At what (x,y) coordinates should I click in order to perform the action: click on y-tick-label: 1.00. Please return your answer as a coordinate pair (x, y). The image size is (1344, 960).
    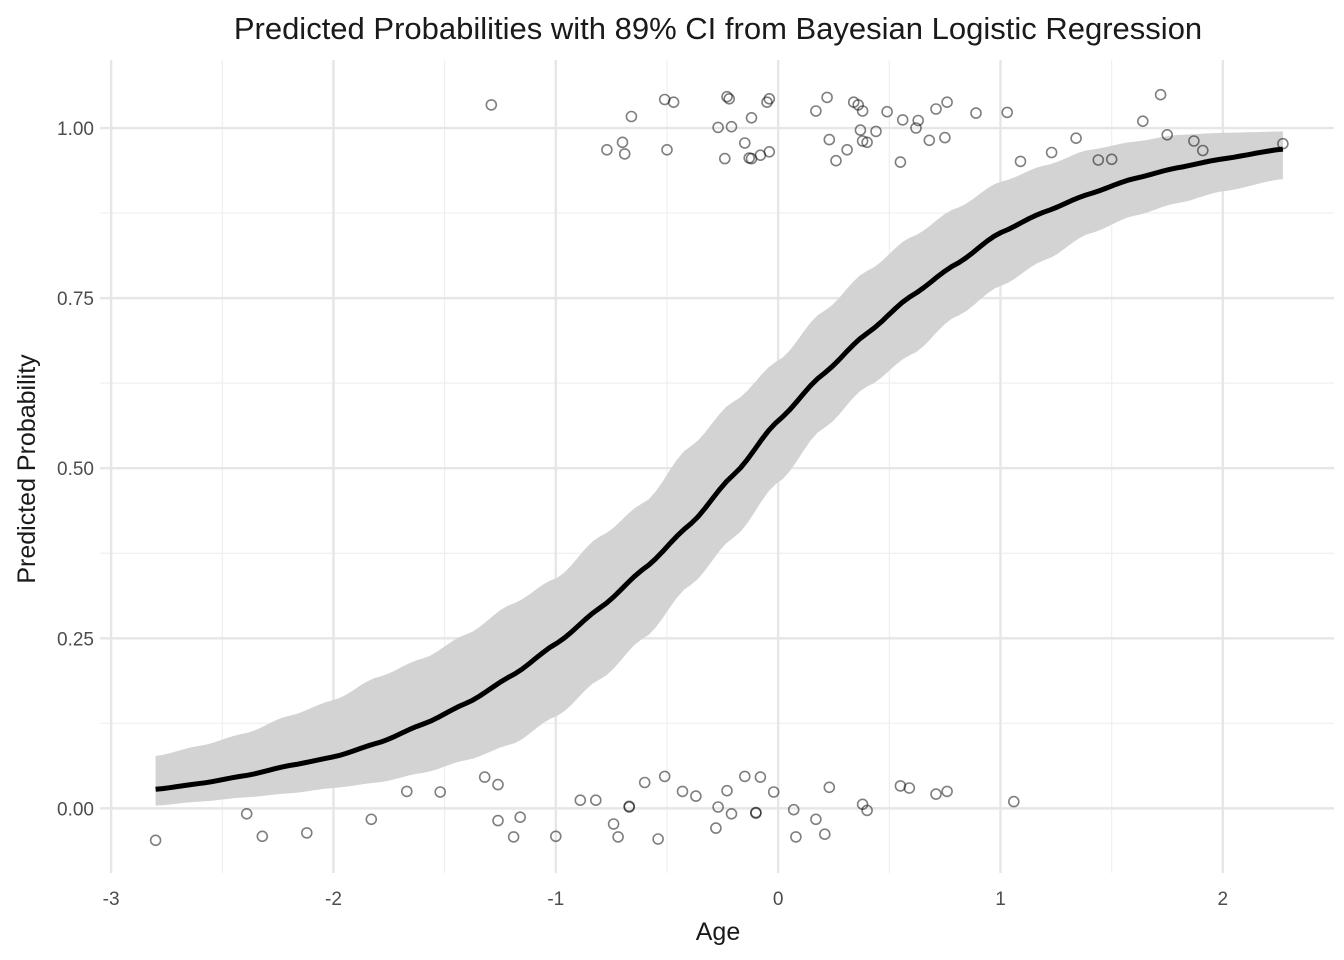
    Looking at the image, I should click on (75, 129).